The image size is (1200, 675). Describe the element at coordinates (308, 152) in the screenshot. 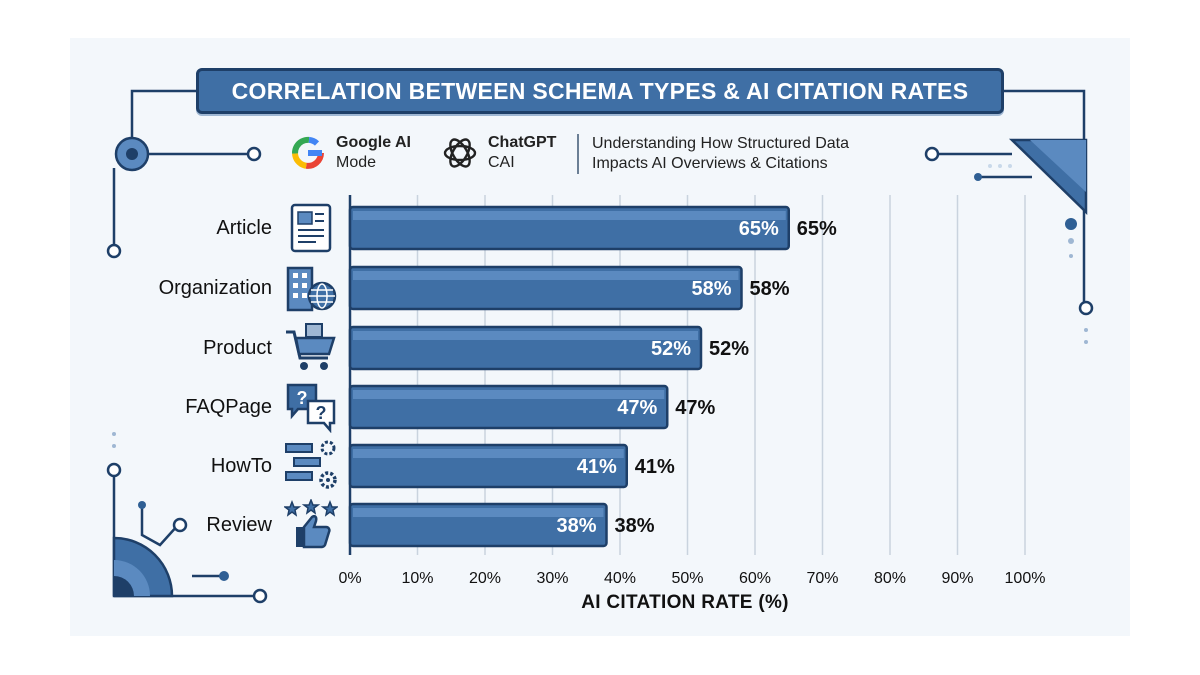

I see `google-g-icon` at that location.